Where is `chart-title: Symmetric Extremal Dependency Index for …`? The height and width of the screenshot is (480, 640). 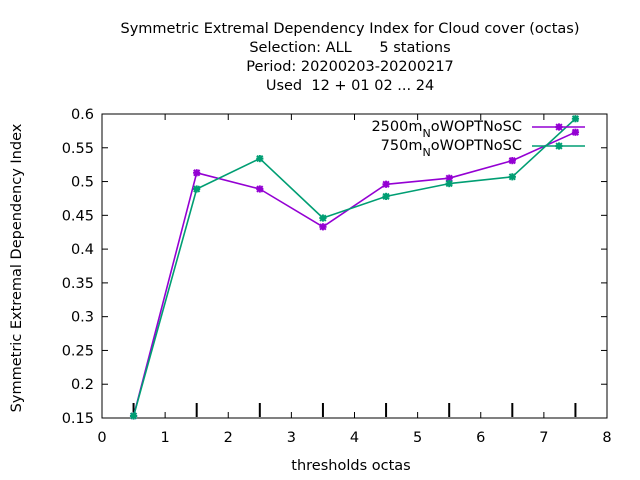 chart-title: Symmetric Extremal Dependency Index for … is located at coordinates (349, 57).